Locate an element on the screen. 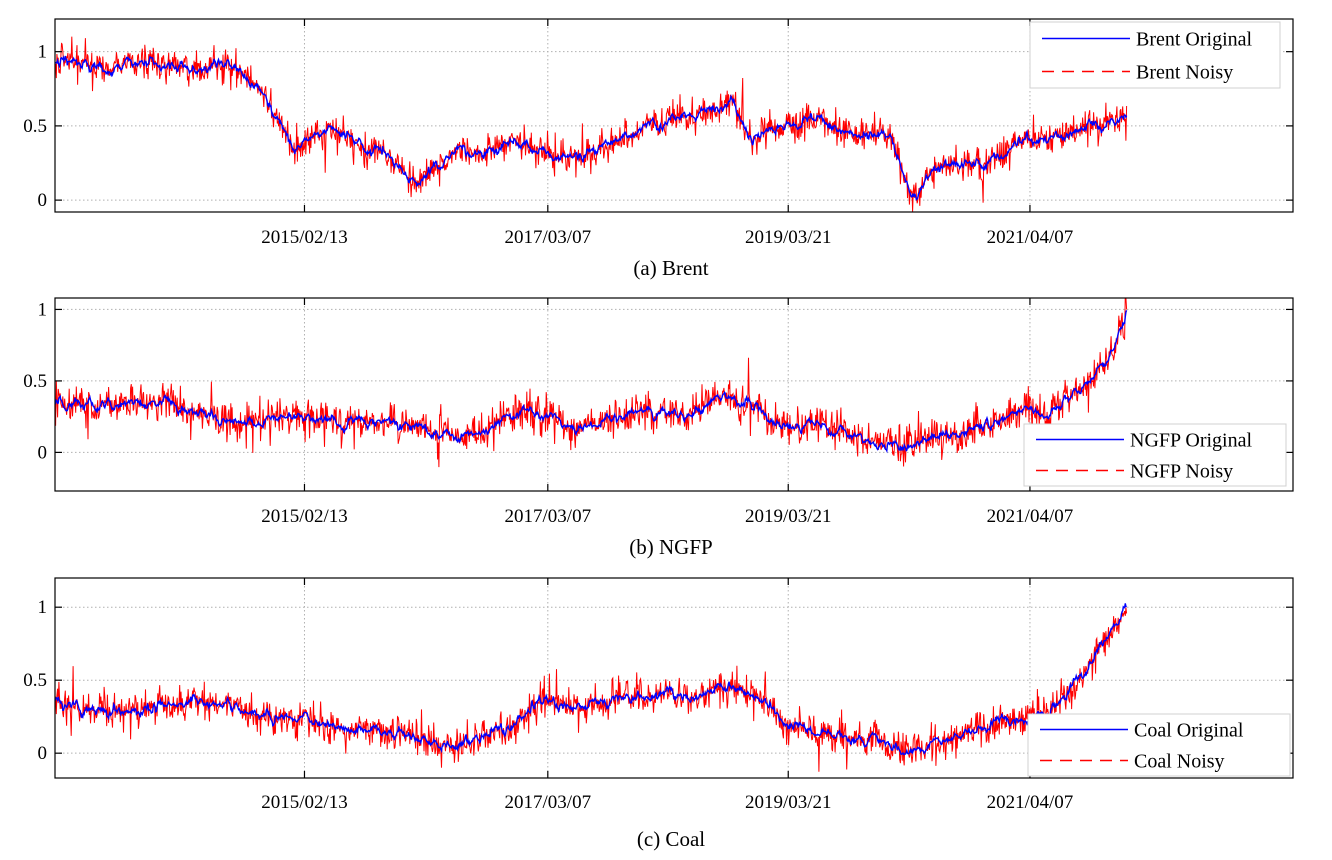  legend-entry-label: Coal Noisy is located at coordinates (1179, 762).